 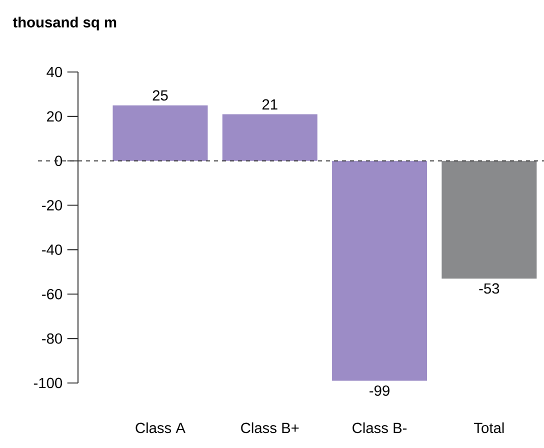 I want to click on y-tick-label: -40, so click(x=52, y=249).